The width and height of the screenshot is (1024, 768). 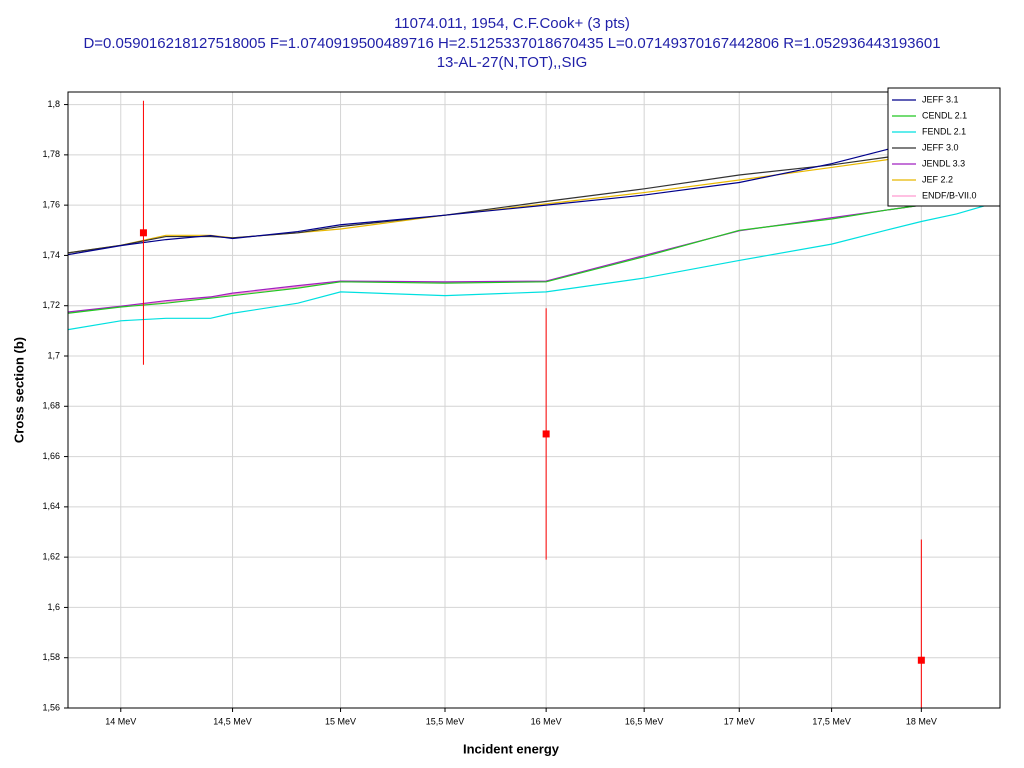 What do you see at coordinates (51, 154) in the screenshot?
I see `y-tick-label: 1,78` at bounding box center [51, 154].